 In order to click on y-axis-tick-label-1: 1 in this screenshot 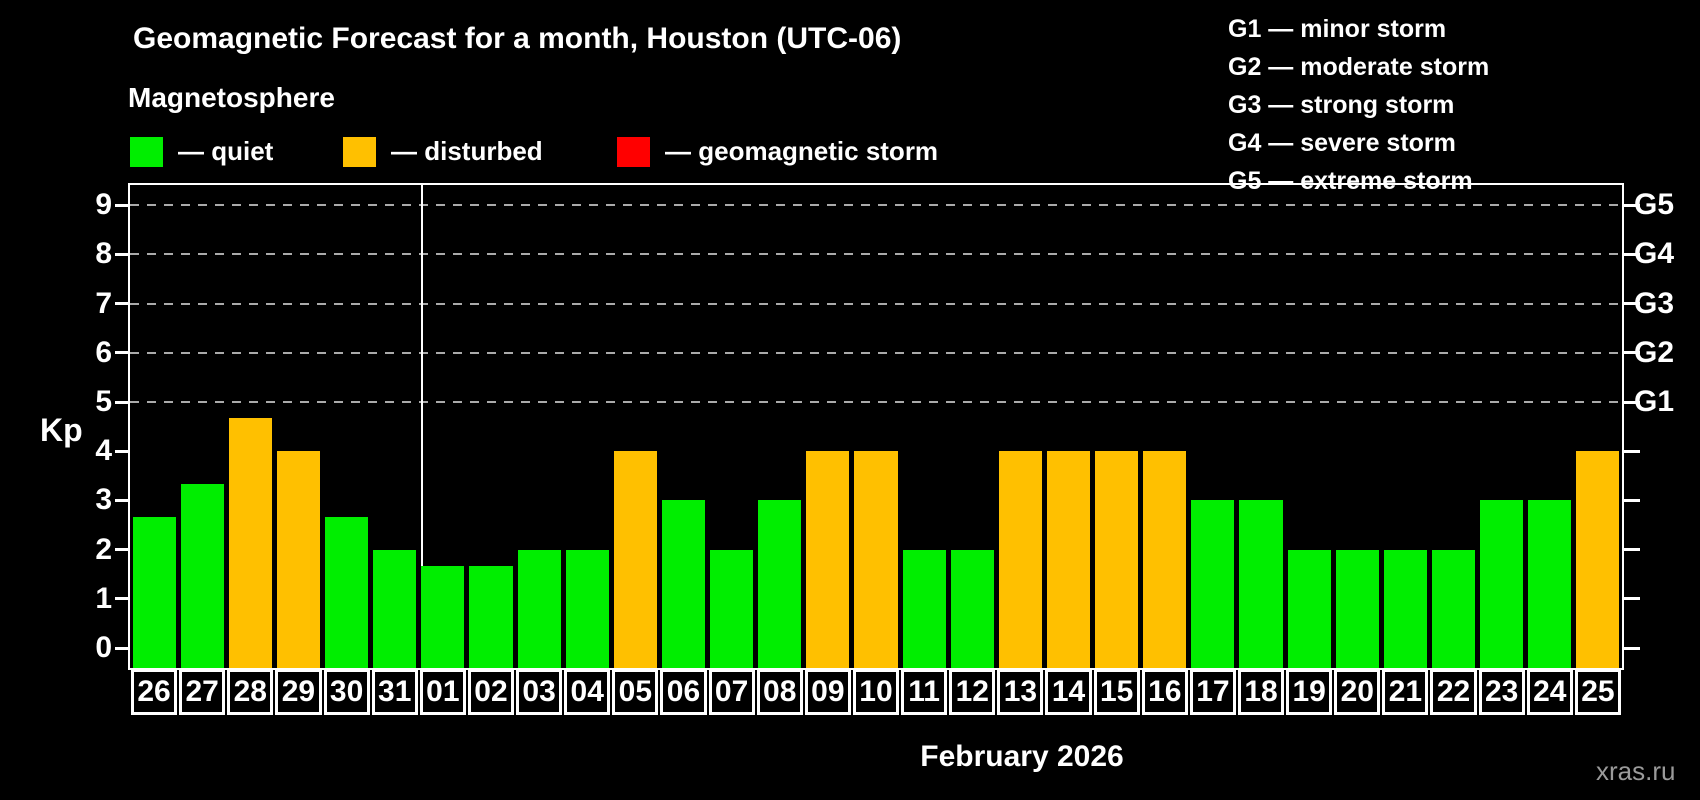, I will do `click(103, 598)`.